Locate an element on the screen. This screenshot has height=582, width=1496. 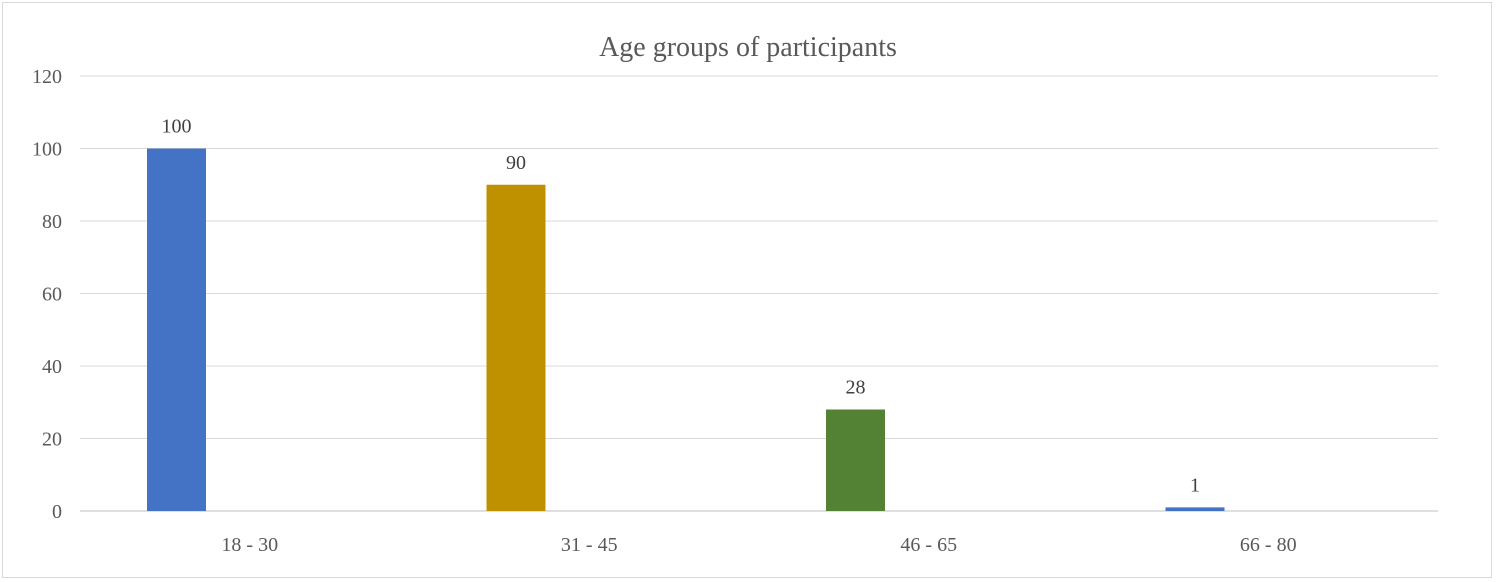
data-label: 100 is located at coordinates (177, 127).